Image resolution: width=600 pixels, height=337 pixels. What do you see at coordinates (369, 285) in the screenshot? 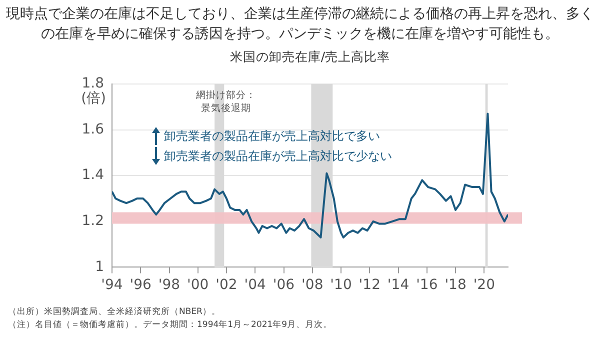
I see `x-tick-label: '12` at bounding box center [369, 285].